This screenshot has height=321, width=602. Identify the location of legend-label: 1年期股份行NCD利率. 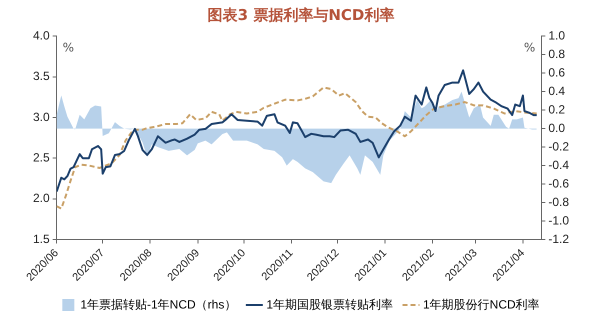
(481, 304).